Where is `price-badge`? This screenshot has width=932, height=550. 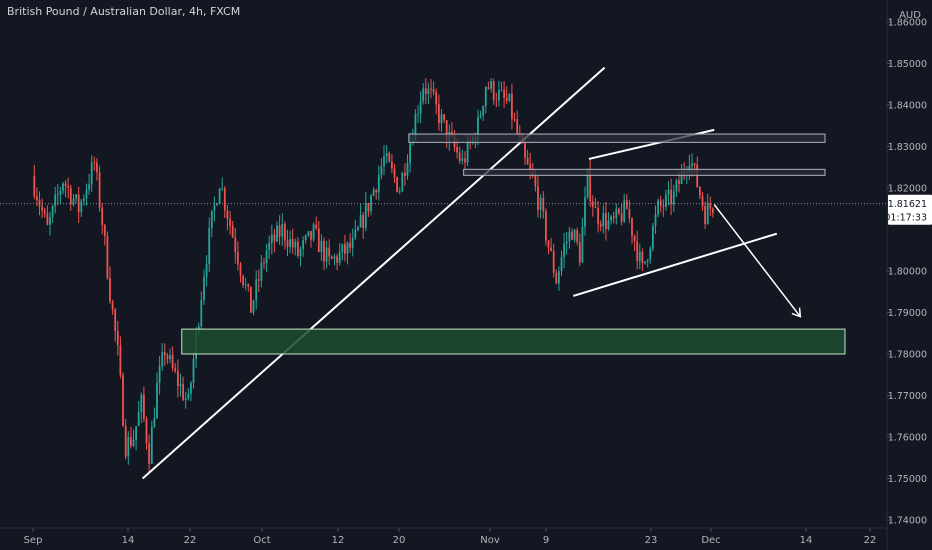 price-badge is located at coordinates (910, 209).